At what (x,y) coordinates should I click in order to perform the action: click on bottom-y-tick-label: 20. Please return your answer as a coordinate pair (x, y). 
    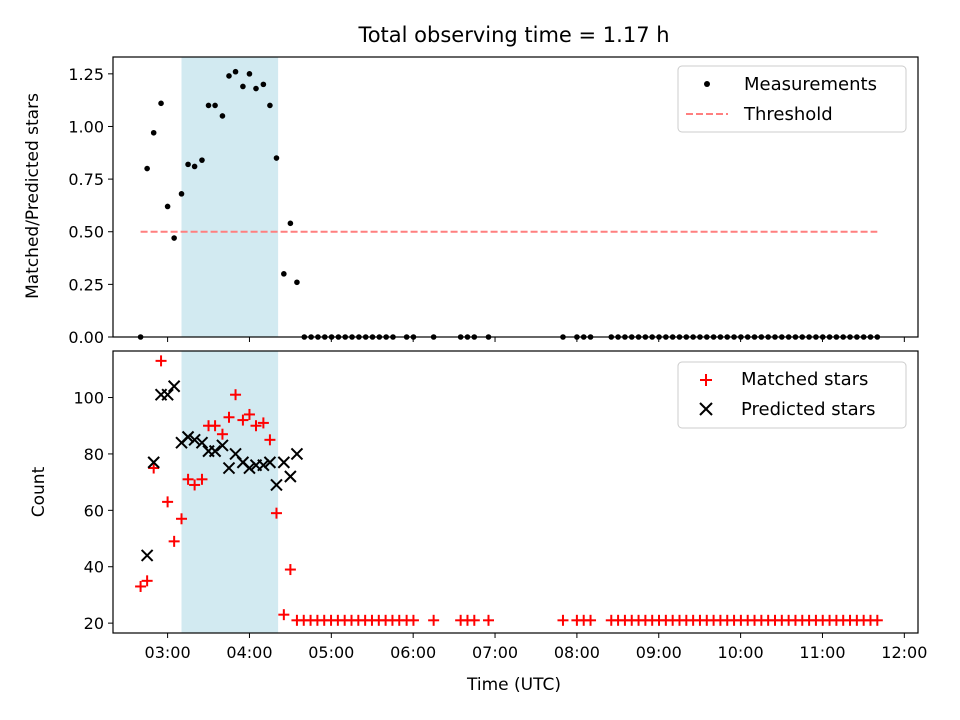
    Looking at the image, I should click on (94, 623).